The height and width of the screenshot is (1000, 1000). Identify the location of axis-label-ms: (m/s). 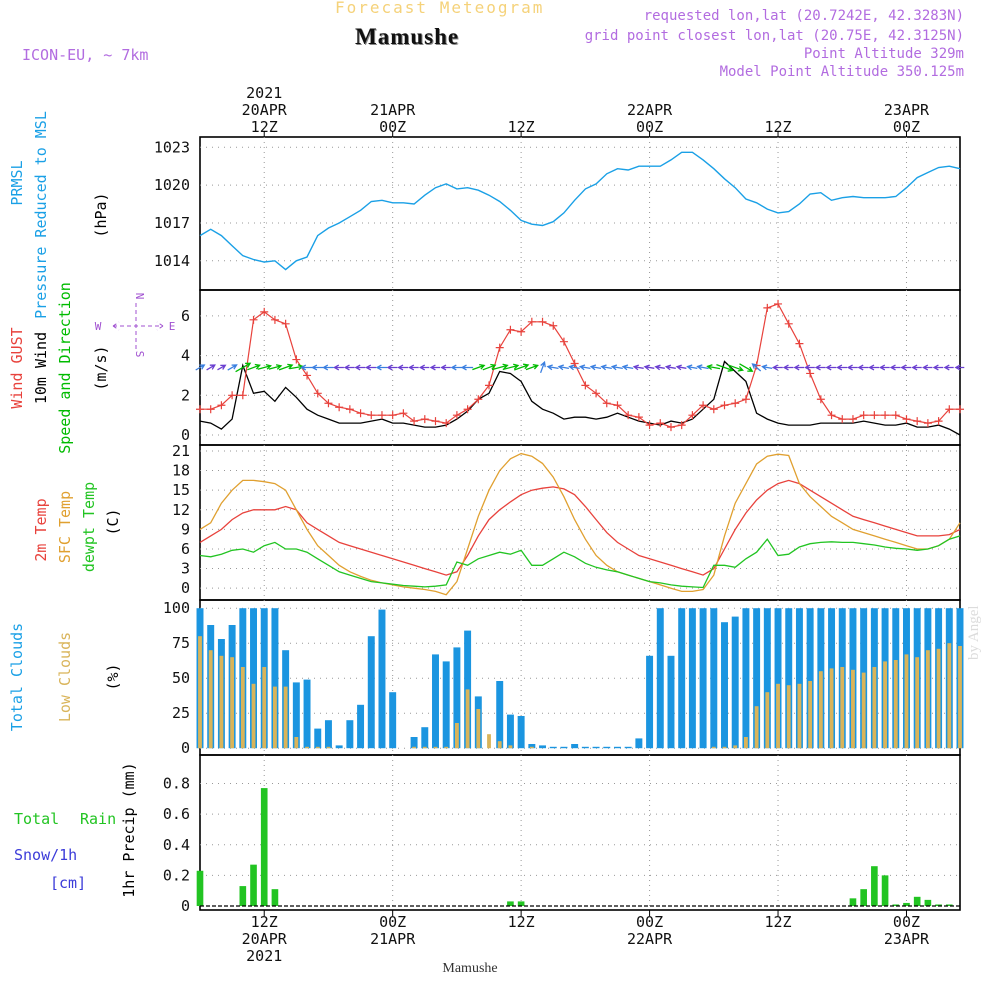
(101, 367).